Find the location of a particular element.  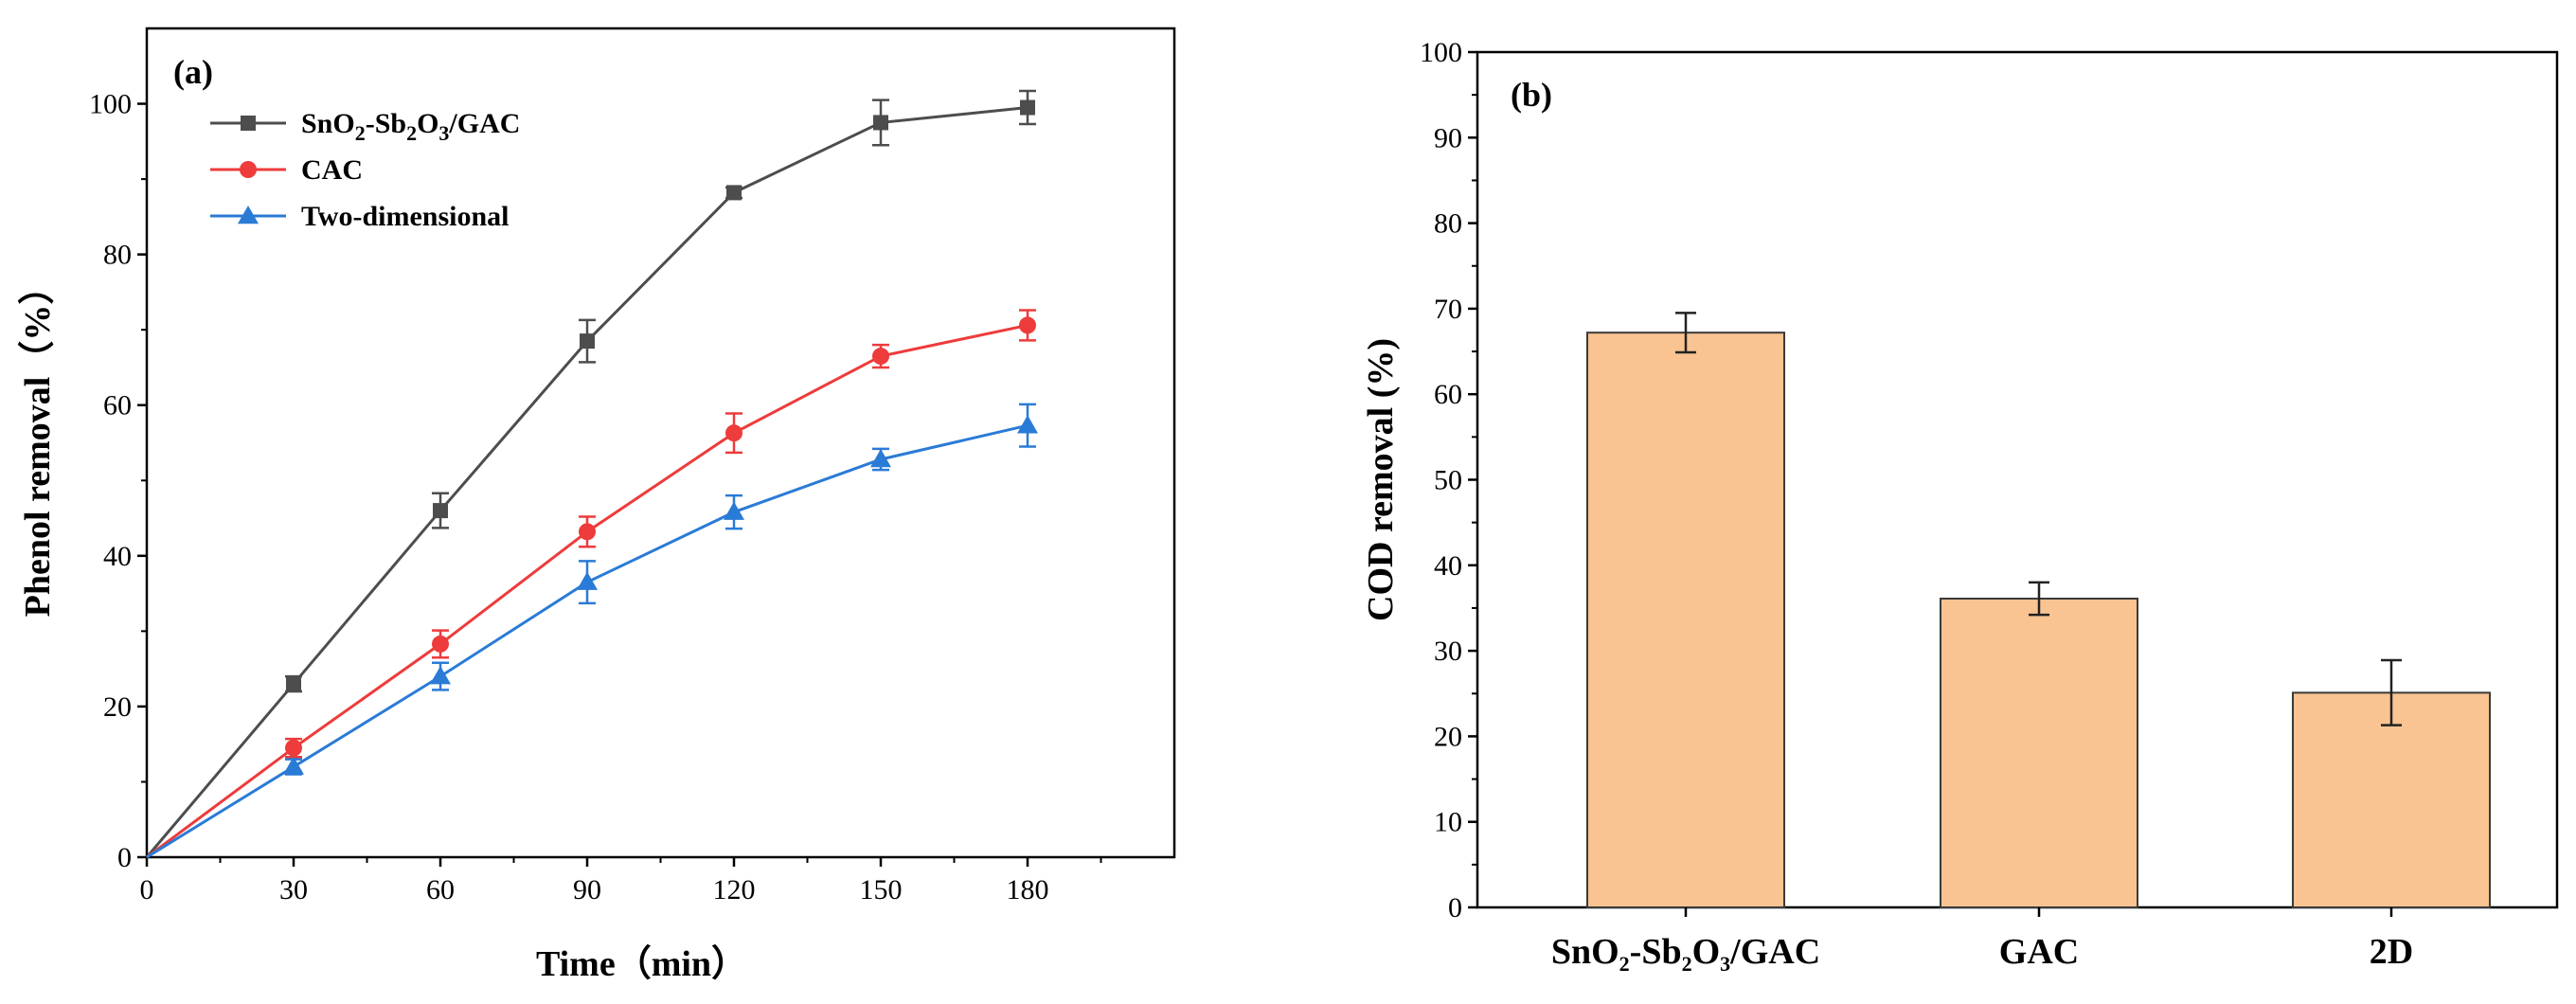

category-label: GAC is located at coordinates (2039, 952).